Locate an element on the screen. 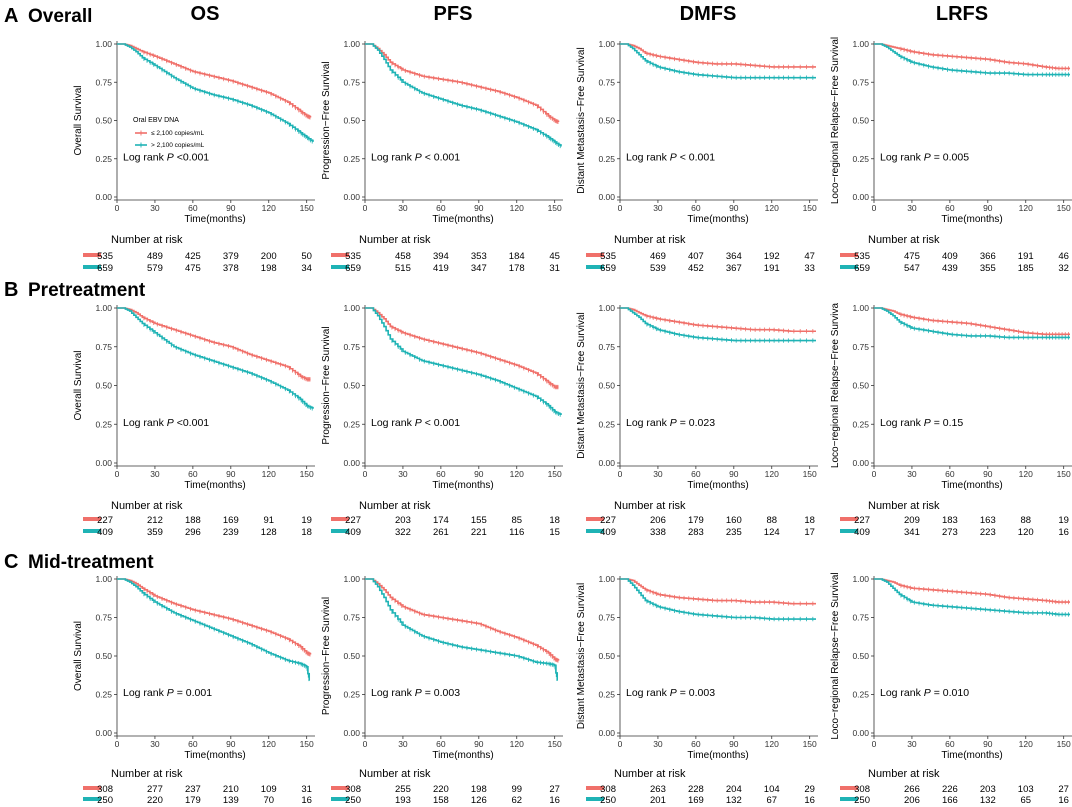  column-title-lrfs: LRFS is located at coordinates (962, 14).